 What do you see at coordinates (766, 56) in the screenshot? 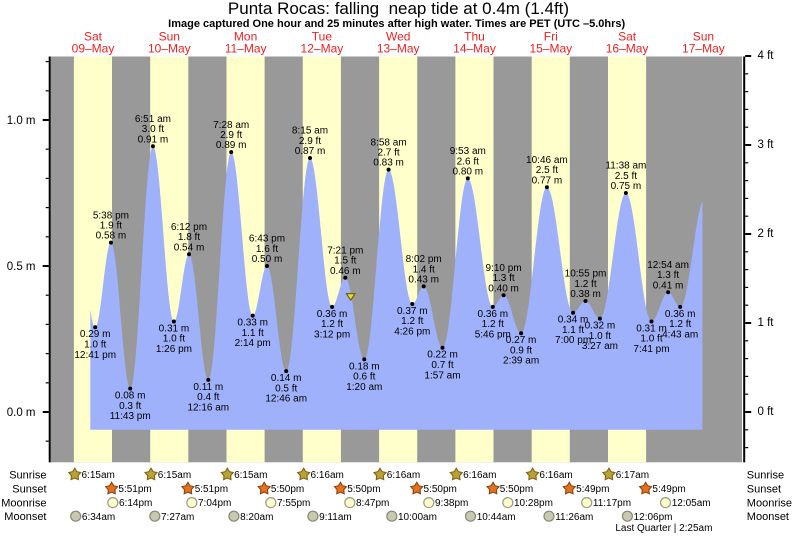
I see `svg-text: 4 ft` at bounding box center [766, 56].